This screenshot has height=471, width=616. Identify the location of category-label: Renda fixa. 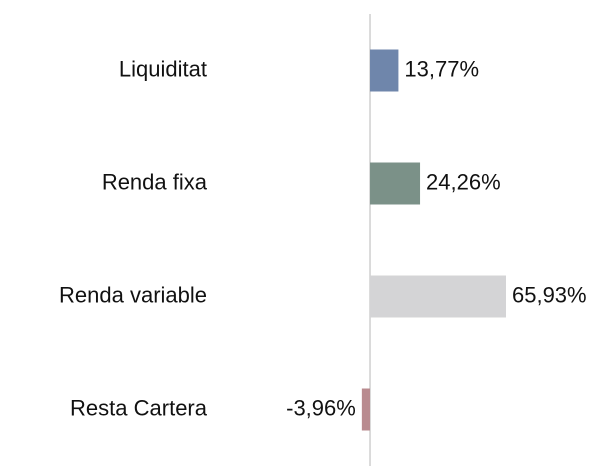
(155, 181).